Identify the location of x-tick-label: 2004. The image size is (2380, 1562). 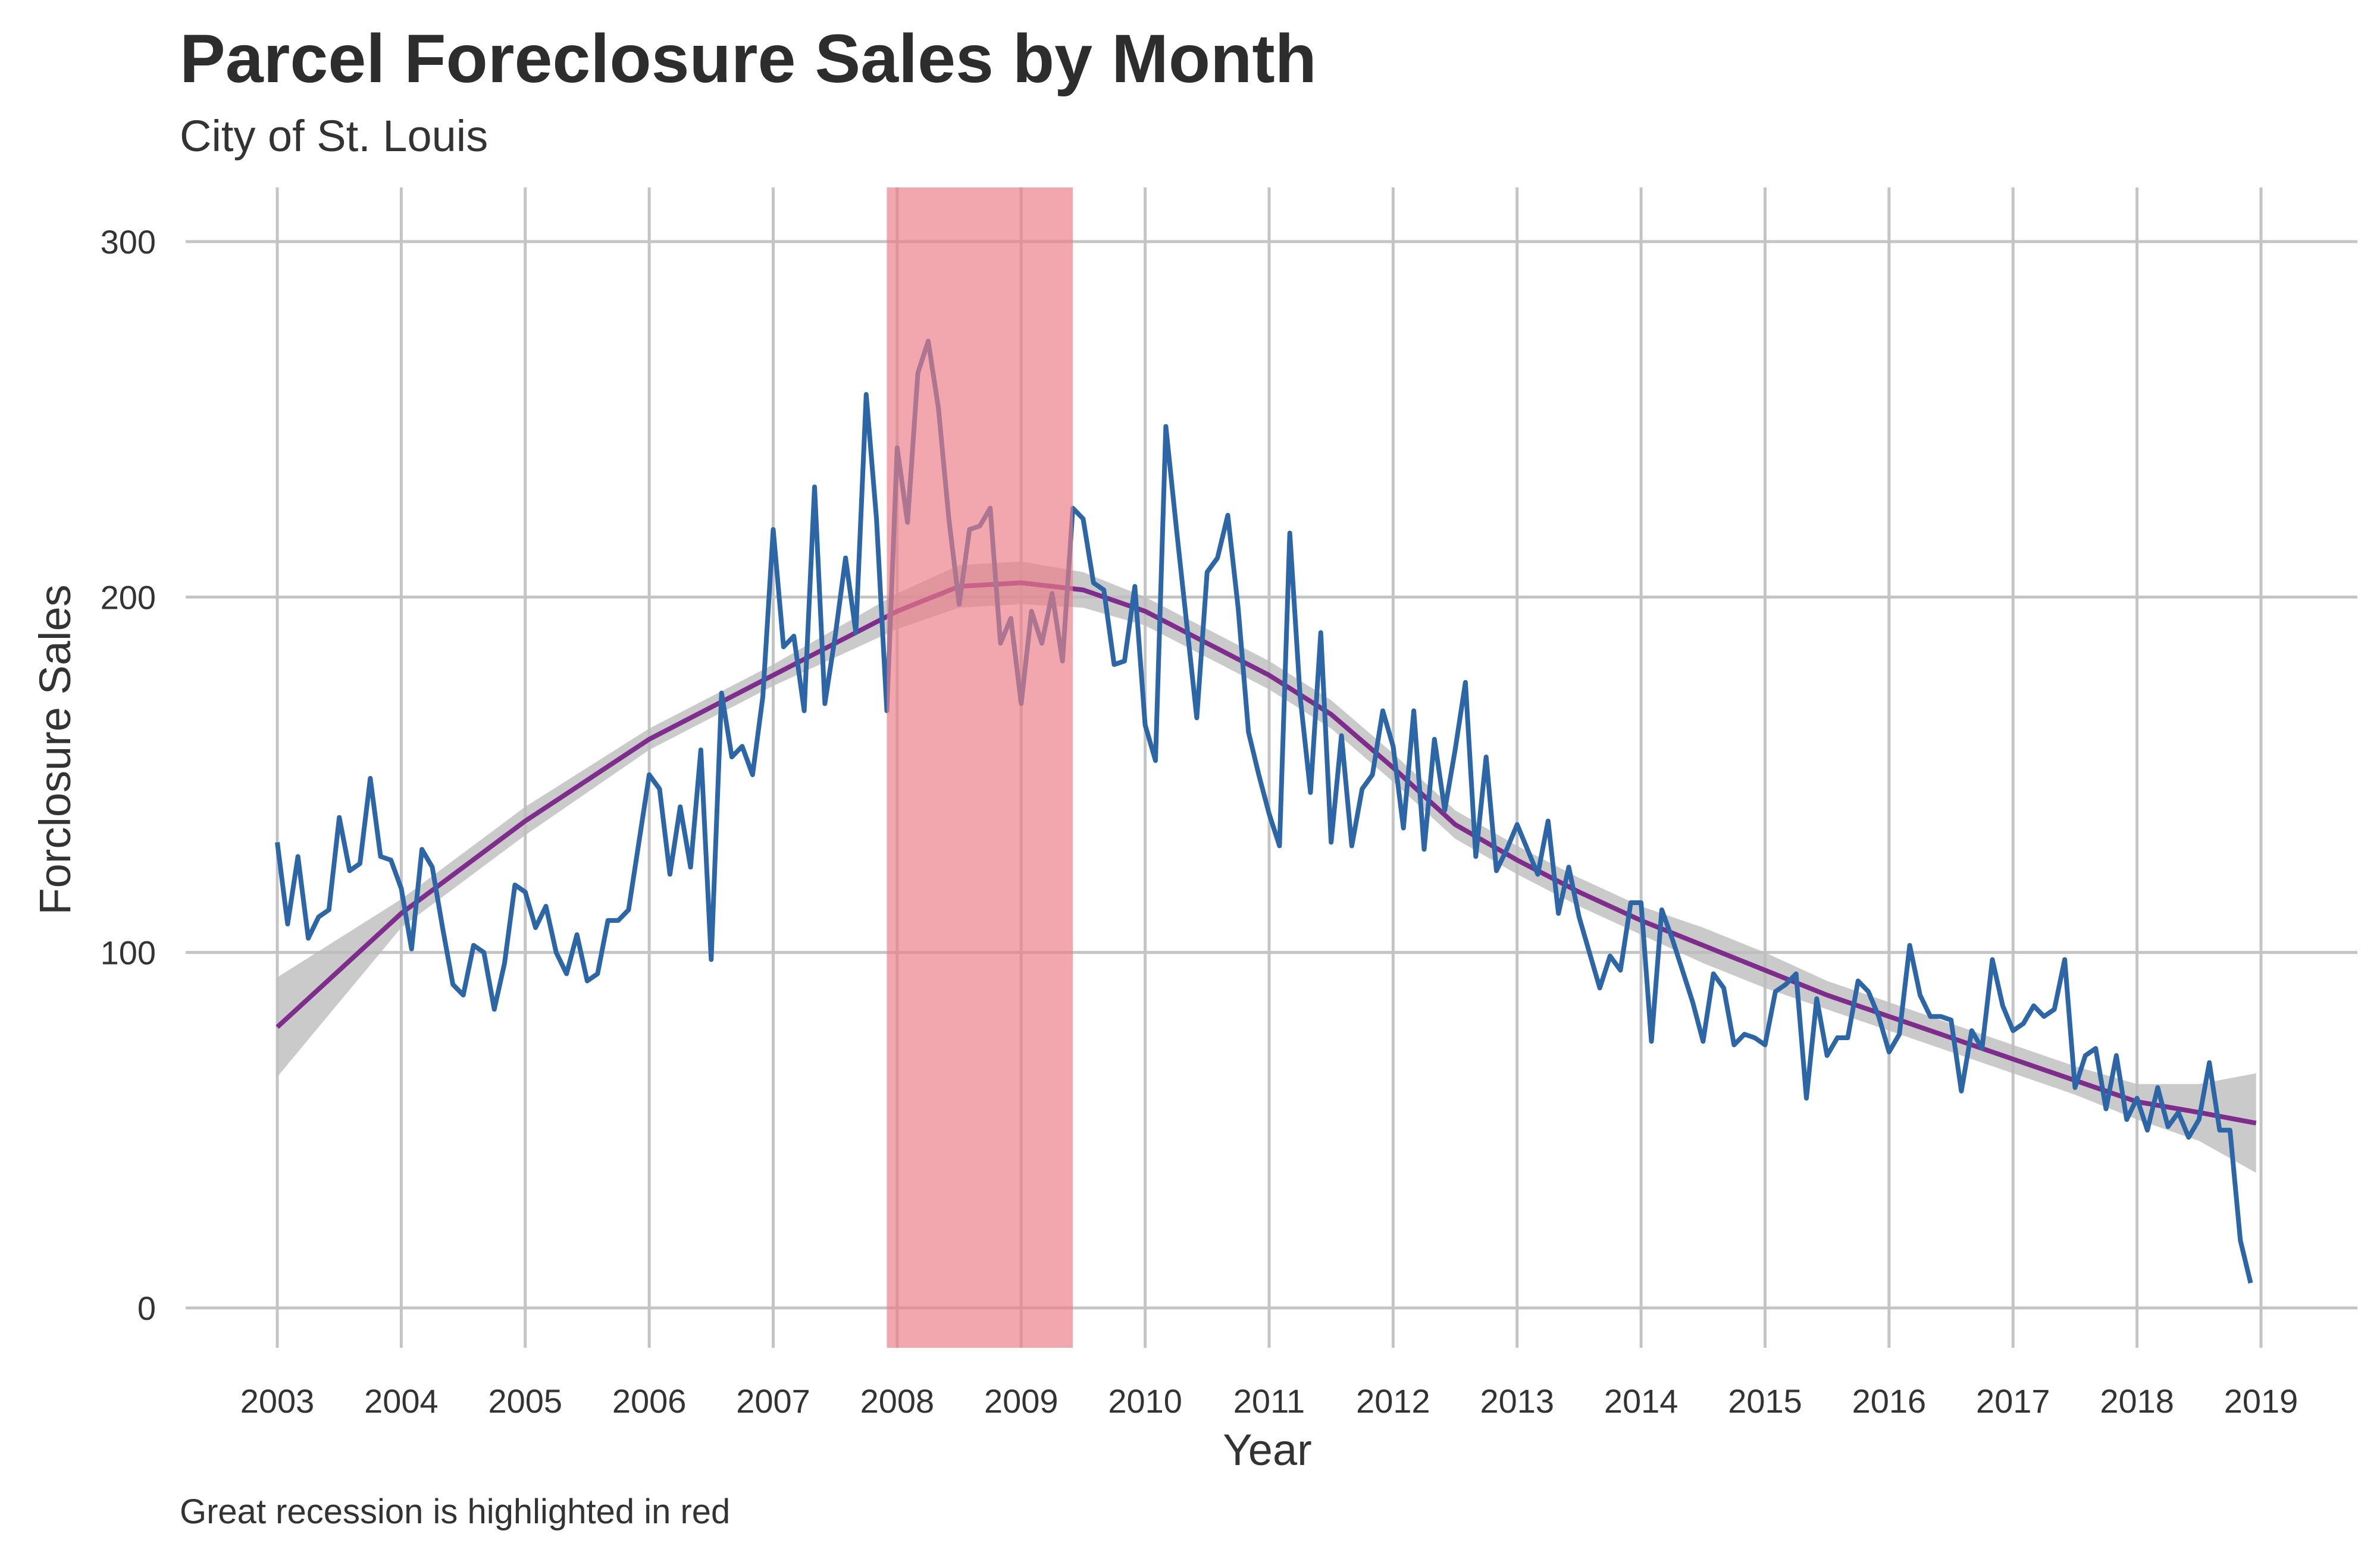
(401, 1401).